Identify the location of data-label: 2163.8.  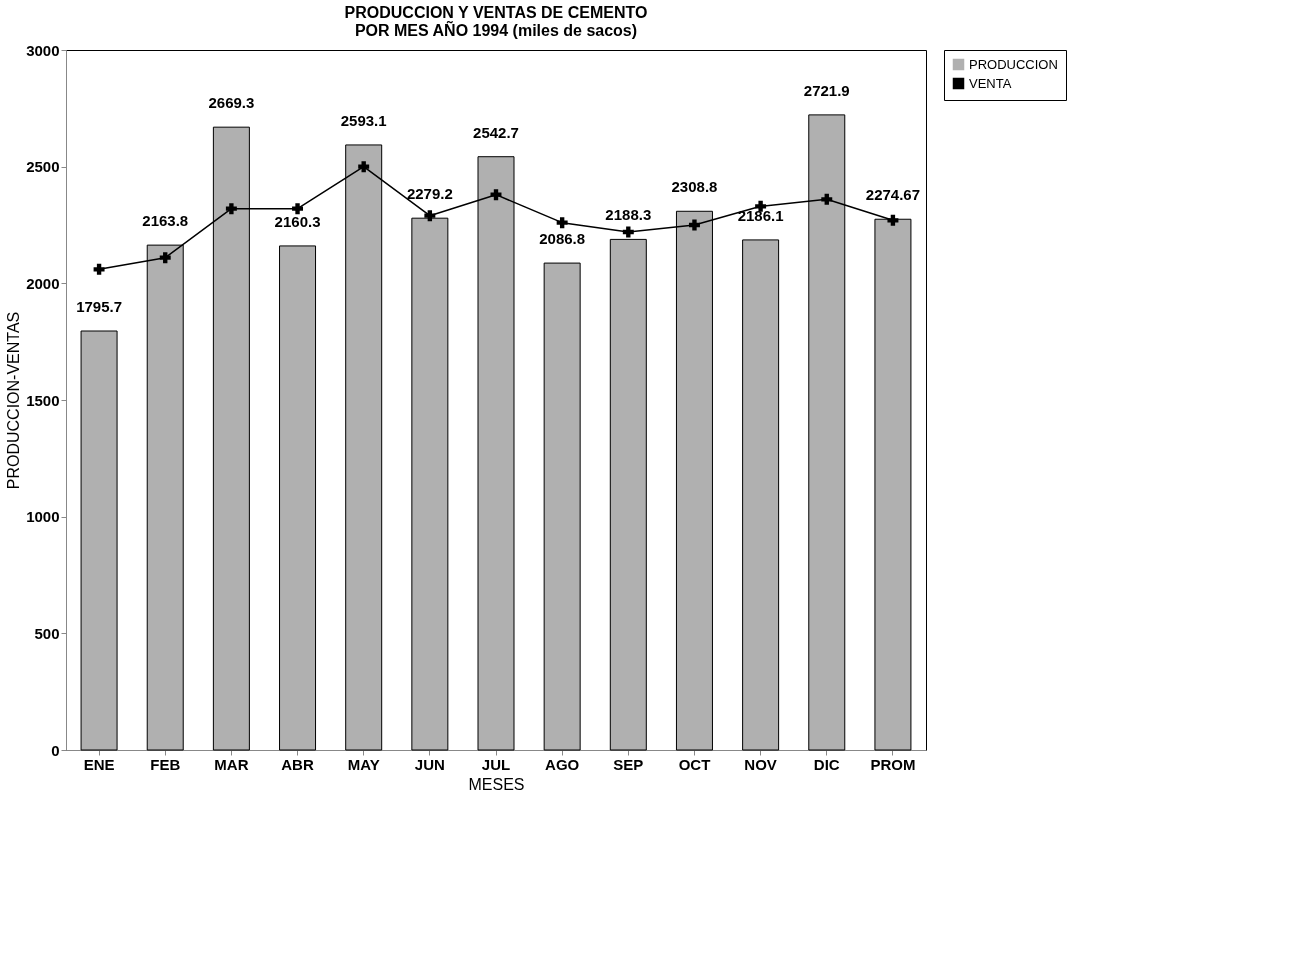
(165, 221).